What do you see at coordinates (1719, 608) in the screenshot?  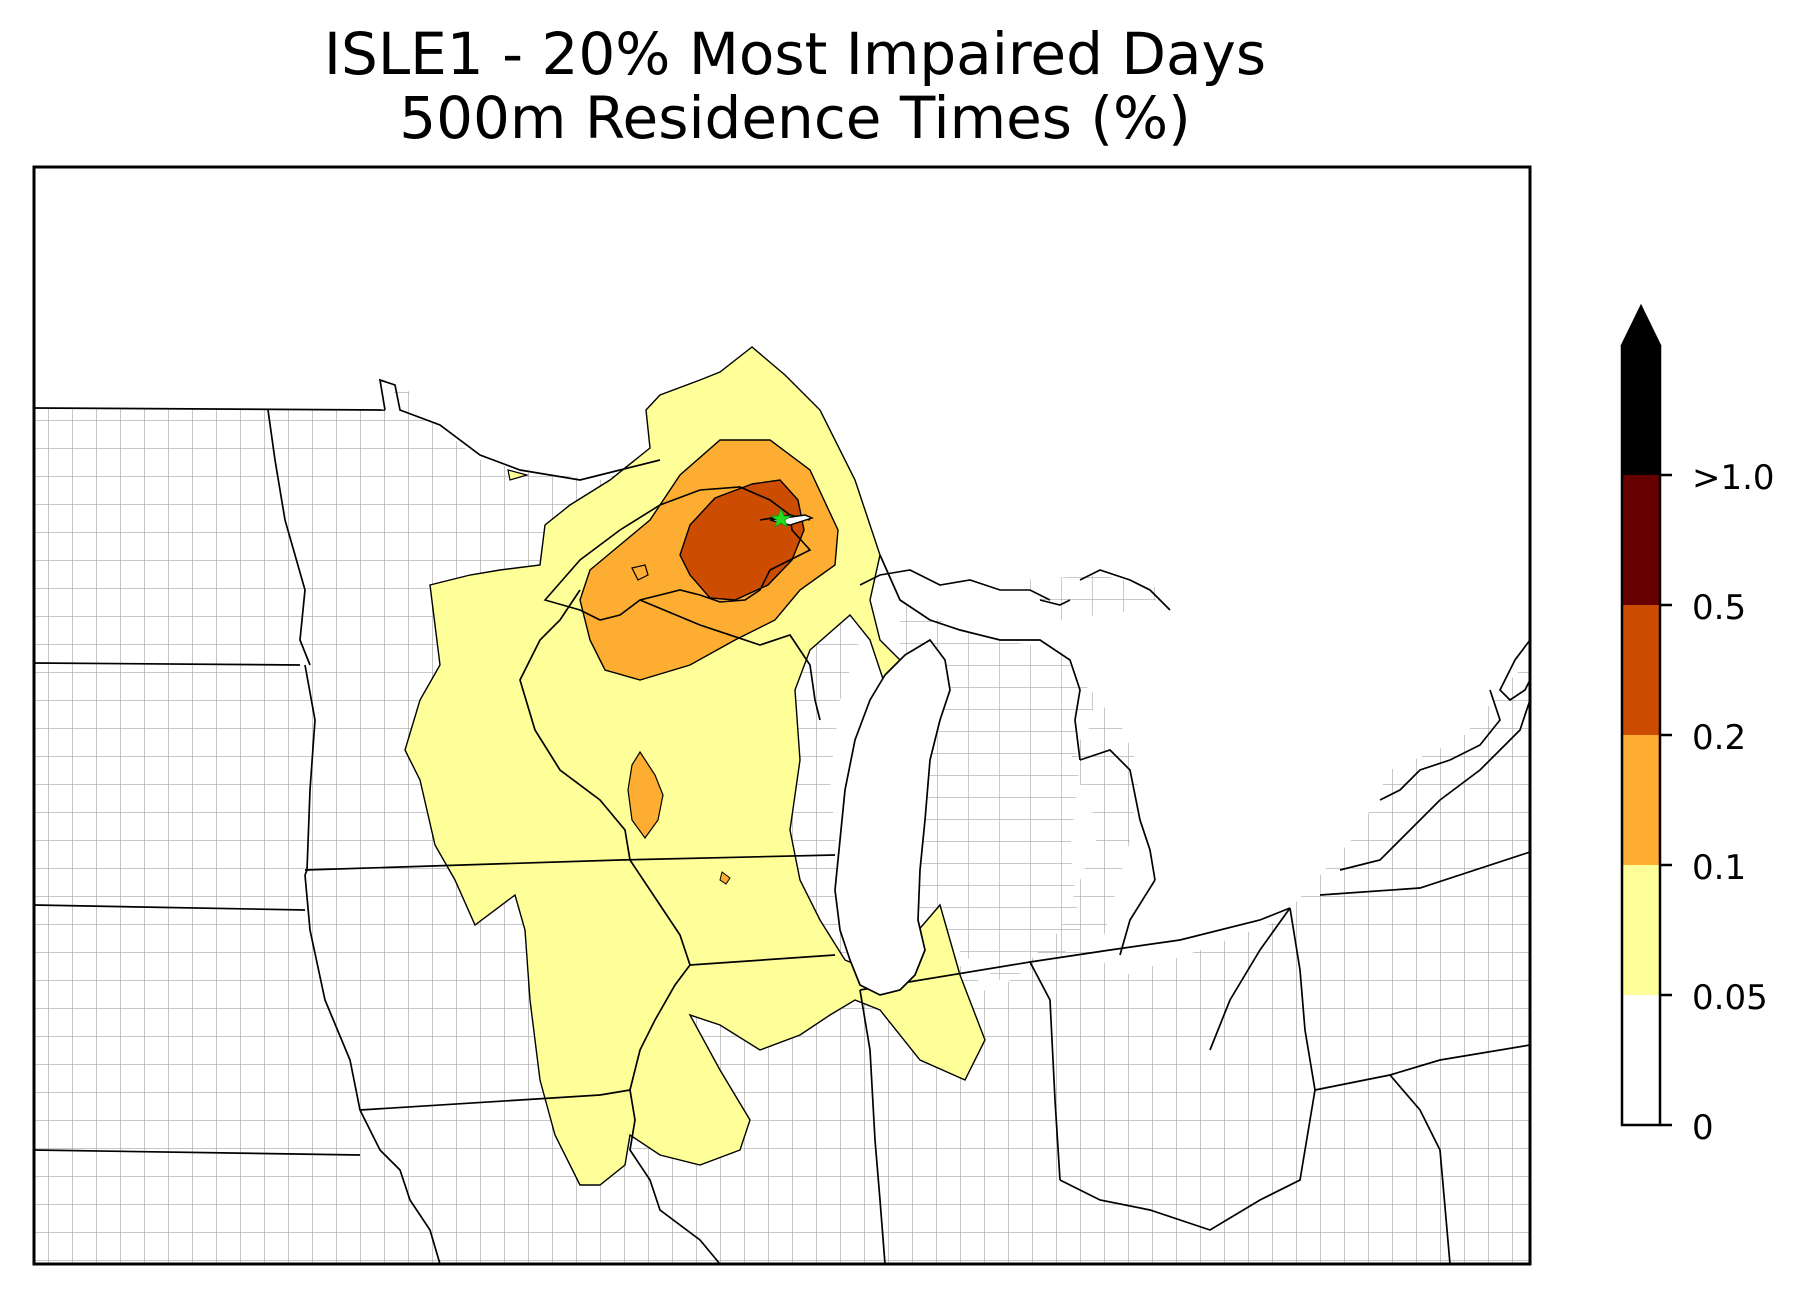 I see `colorbar-tick-label: 0.5` at bounding box center [1719, 608].